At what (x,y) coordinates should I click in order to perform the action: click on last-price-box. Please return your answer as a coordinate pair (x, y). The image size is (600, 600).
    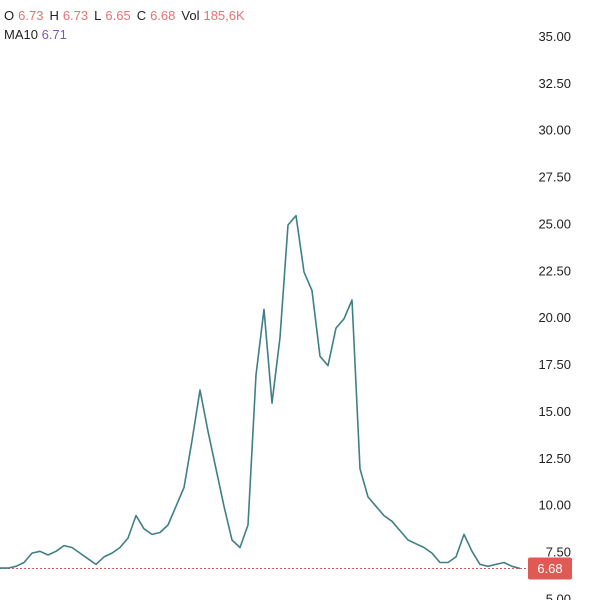
    Looking at the image, I should click on (550, 568).